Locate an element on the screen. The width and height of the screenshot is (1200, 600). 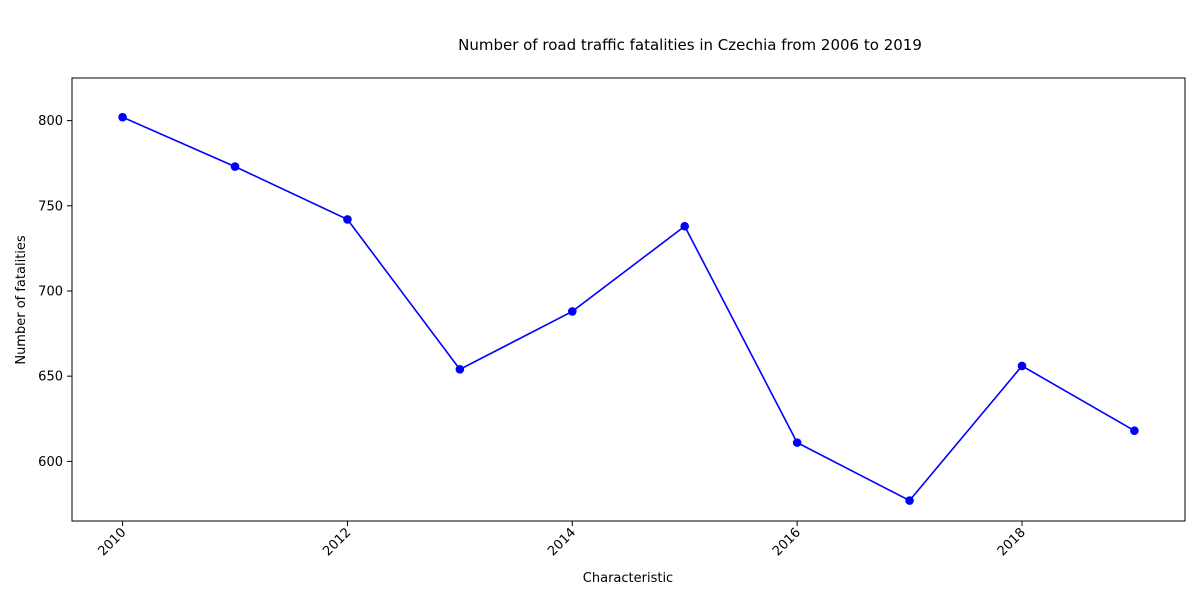
data-point-2018 is located at coordinates (1022, 366).